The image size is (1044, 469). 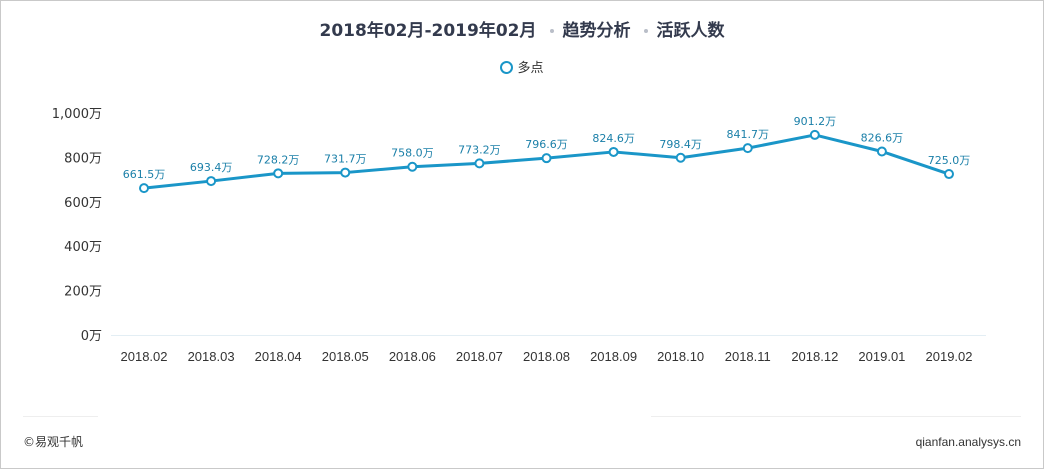 I want to click on data-label: 731.7万, so click(x=345, y=159).